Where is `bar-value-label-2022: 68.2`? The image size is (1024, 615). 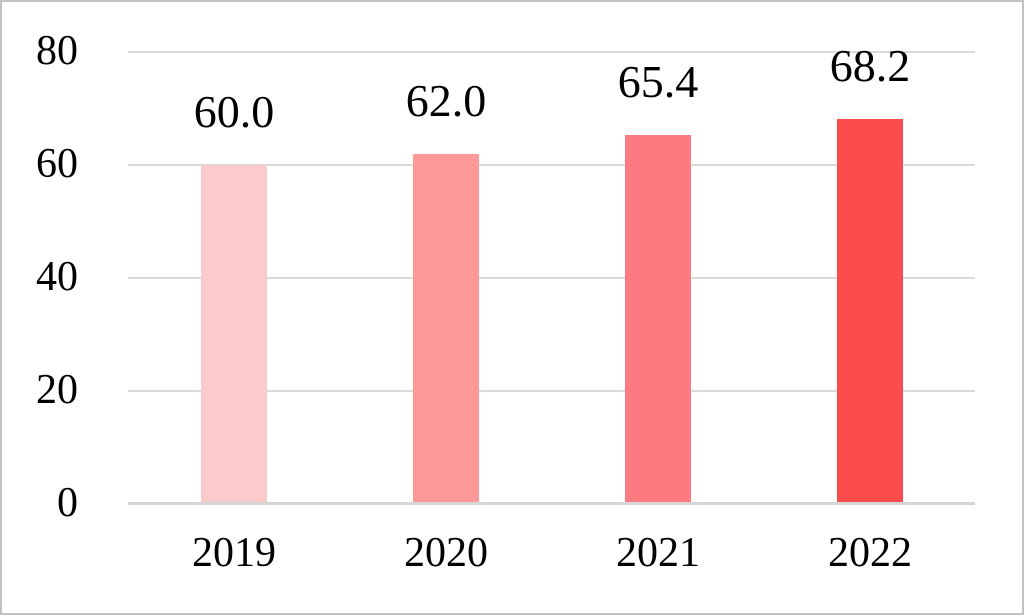
bar-value-label-2022: 68.2 is located at coordinates (870, 65).